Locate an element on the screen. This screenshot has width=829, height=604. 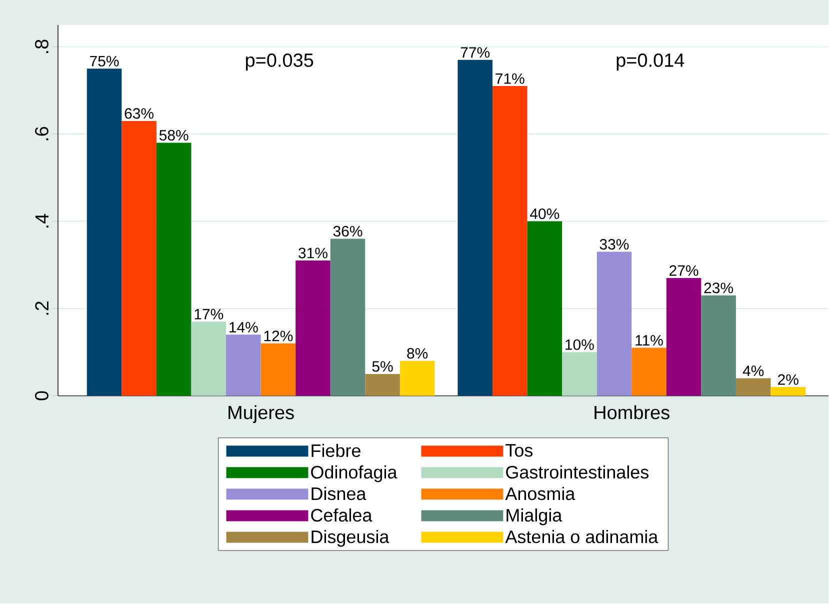
legend-label: Disgeusia is located at coordinates (351, 538).